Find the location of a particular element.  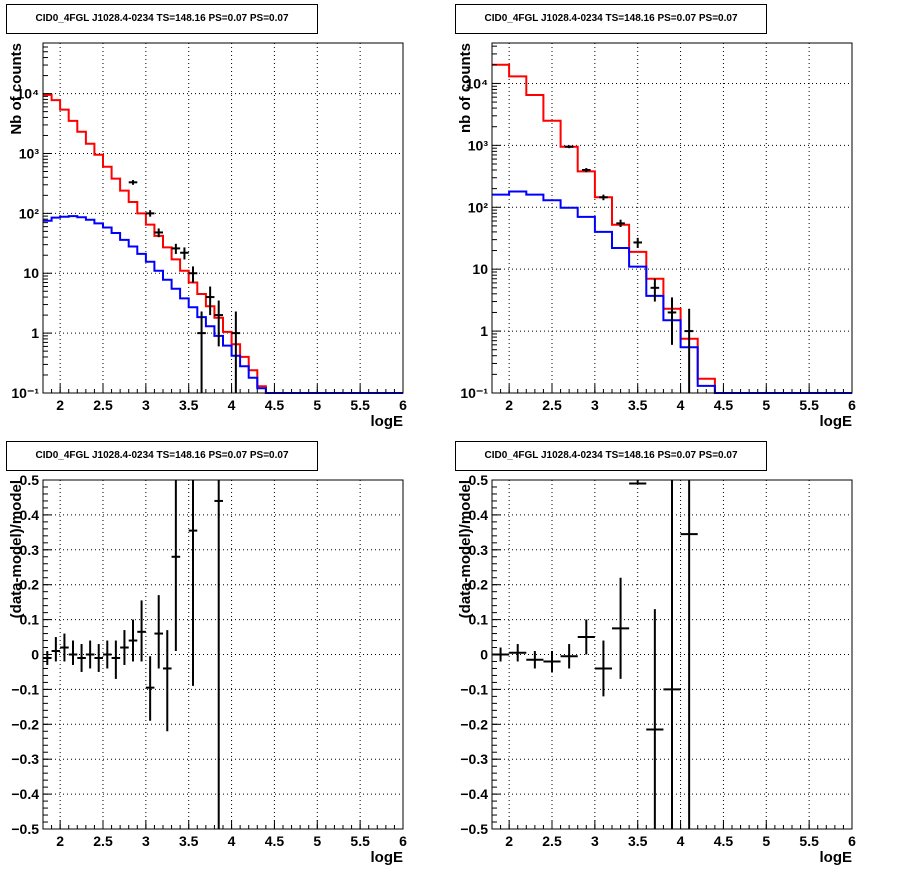

y-tick-label: 10² is located at coordinates (478, 207).